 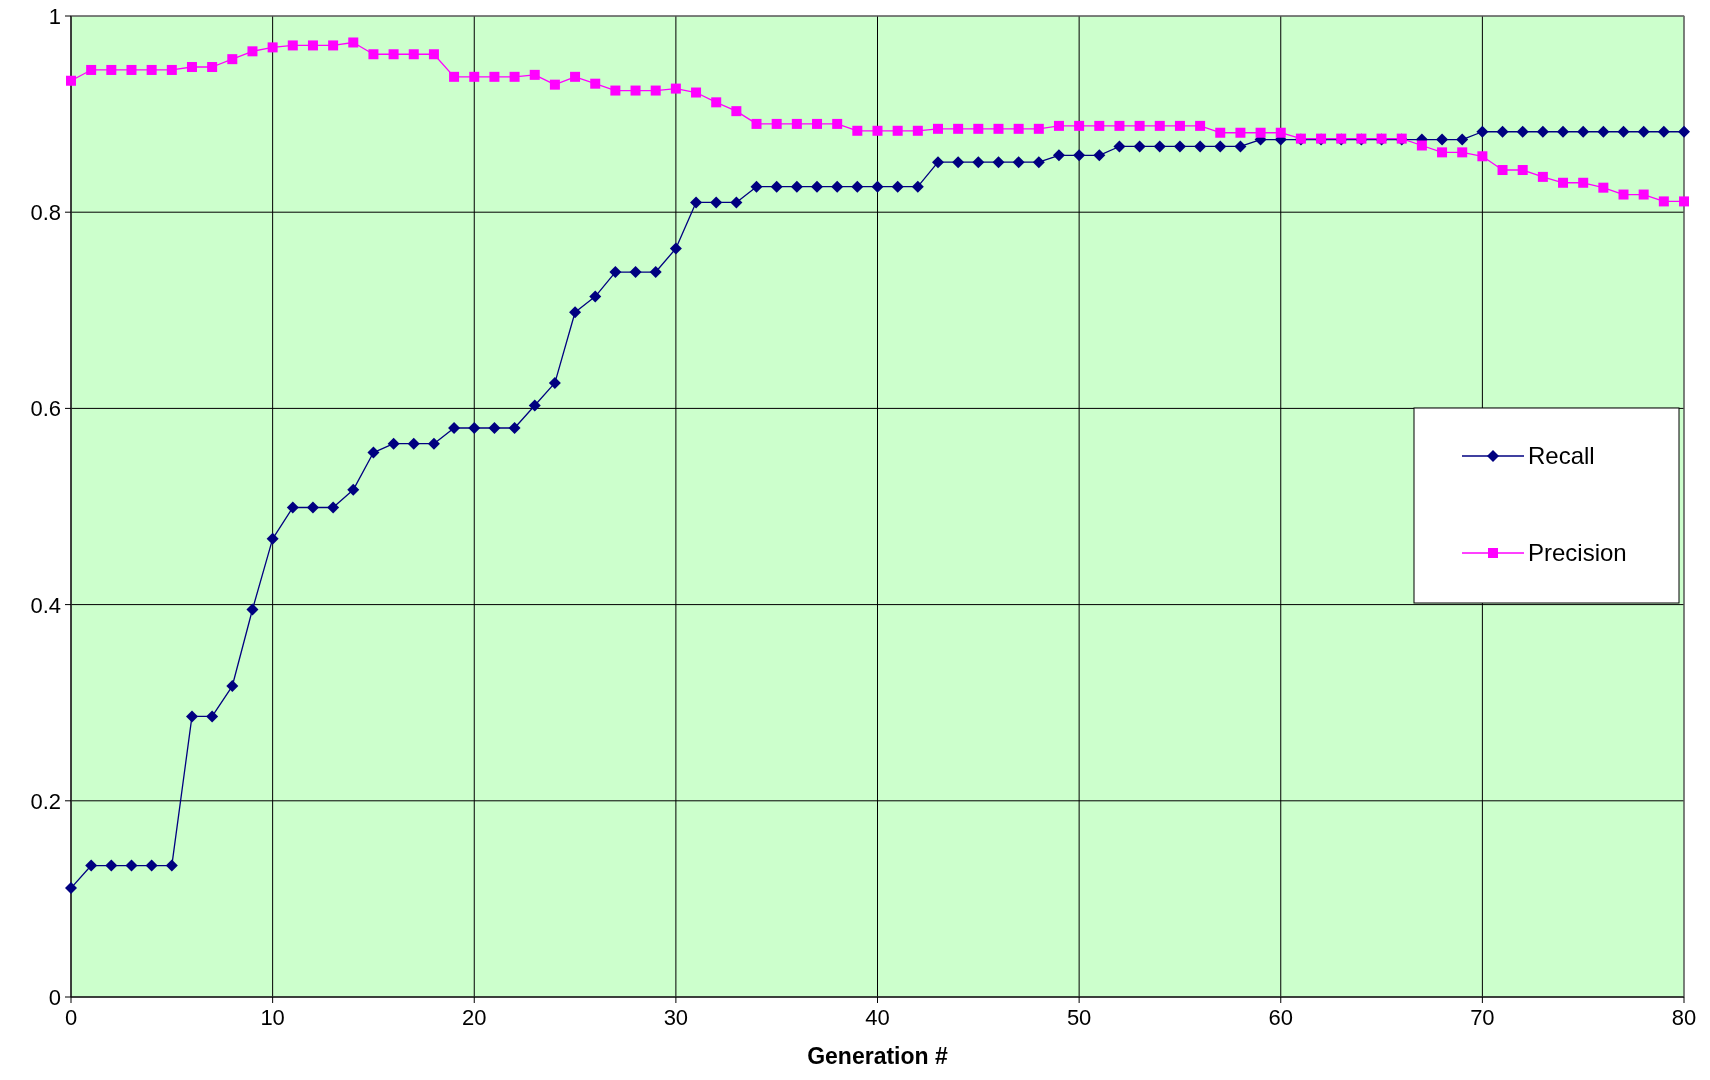 I want to click on y-tick-label: 0, so click(x=54, y=997).